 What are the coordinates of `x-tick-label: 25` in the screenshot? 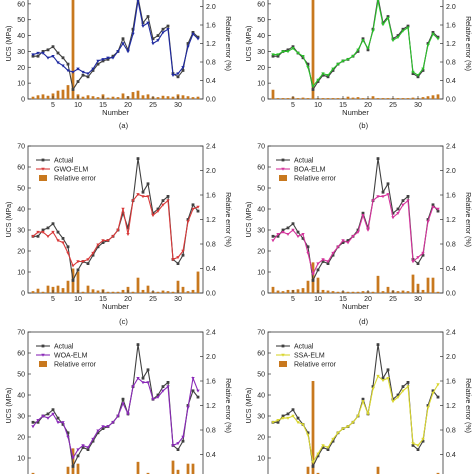 It's located at (393, 105).